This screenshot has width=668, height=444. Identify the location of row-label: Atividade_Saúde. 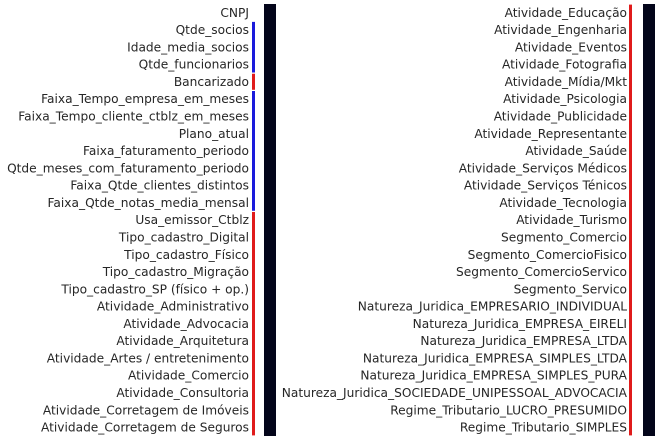
(576, 151).